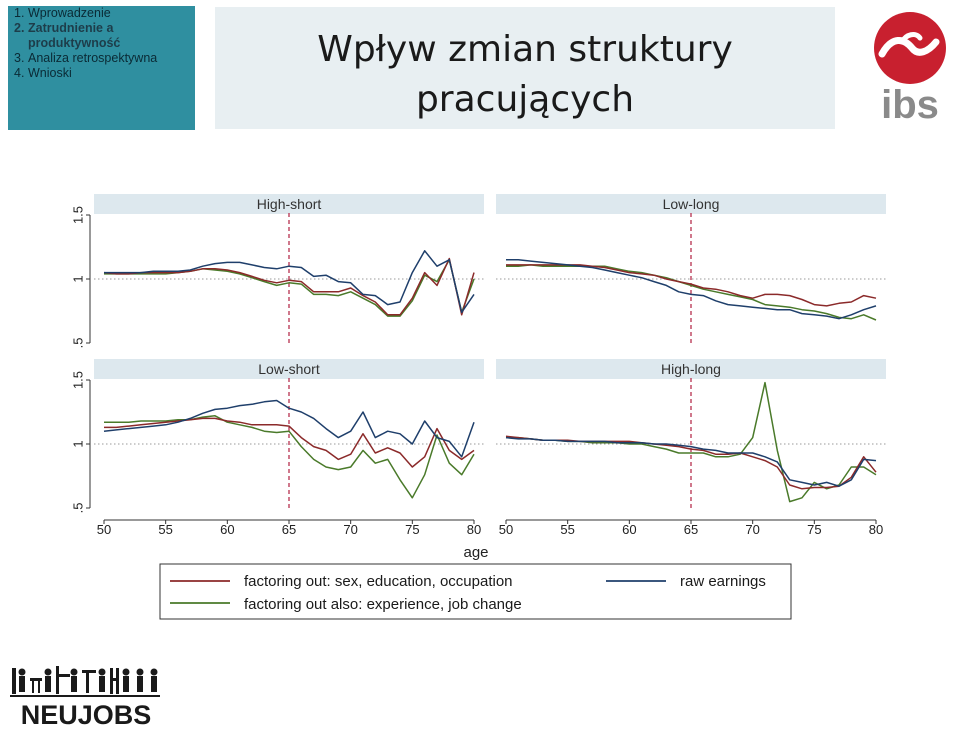  I want to click on nav-item-label: Wnioski, so click(50, 73).